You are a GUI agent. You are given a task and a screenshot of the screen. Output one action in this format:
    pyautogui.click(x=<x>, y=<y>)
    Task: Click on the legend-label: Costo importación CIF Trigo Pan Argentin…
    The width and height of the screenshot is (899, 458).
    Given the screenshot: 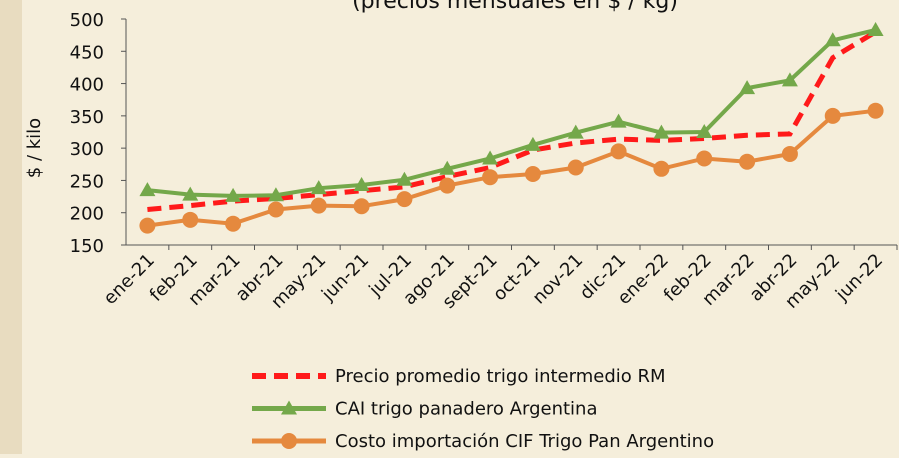 What is the action you would take?
    pyautogui.click(x=524, y=441)
    